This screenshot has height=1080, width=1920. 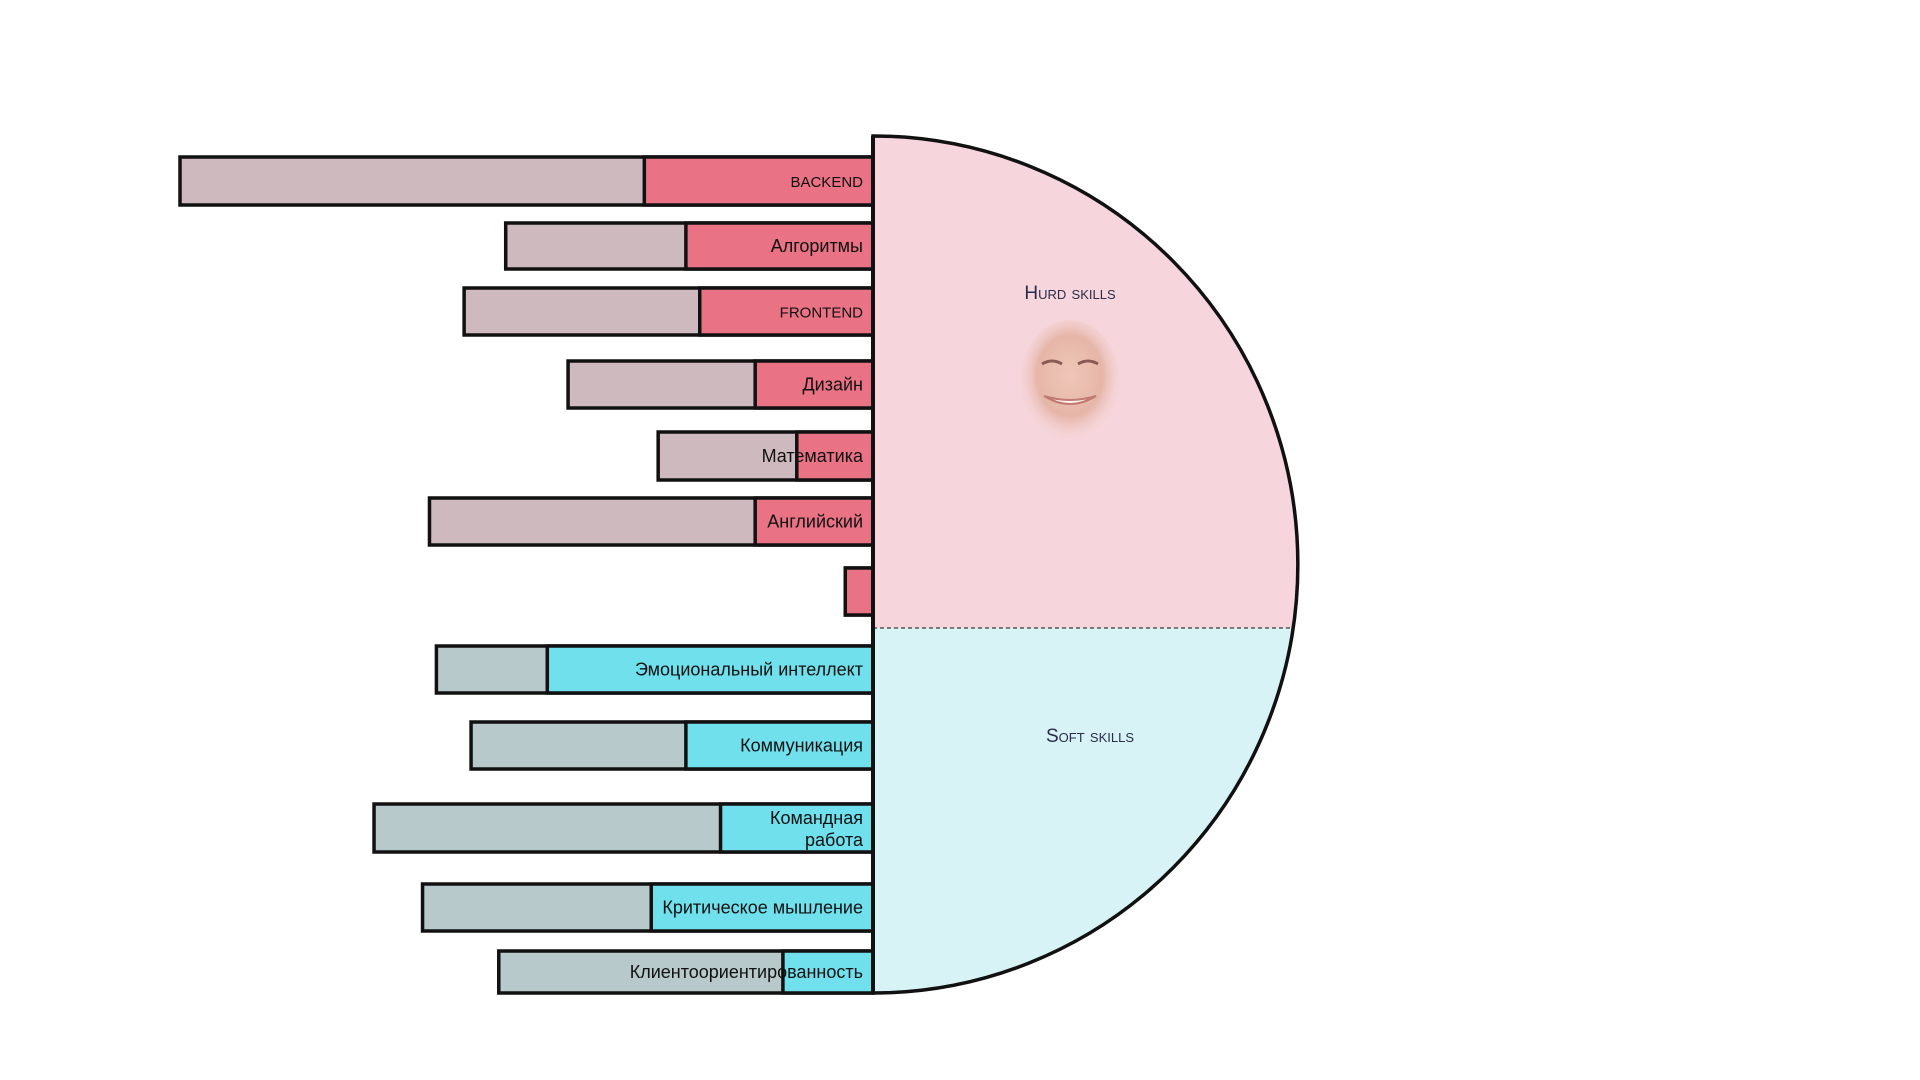 What do you see at coordinates (826, 182) in the screenshot?
I see `hard-skill-bar-label: BACKEND` at bounding box center [826, 182].